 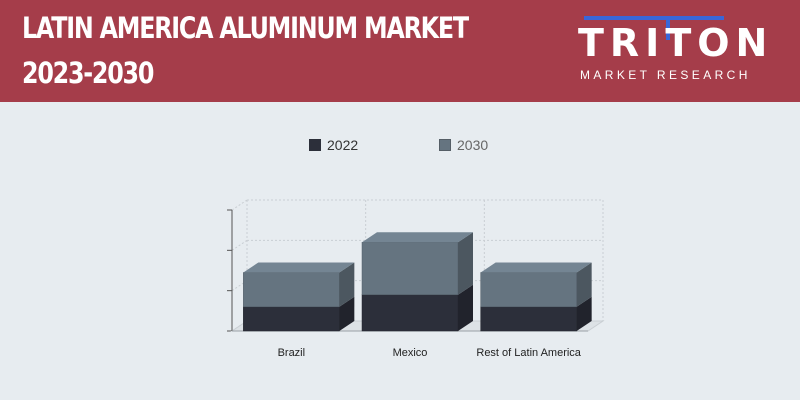 I want to click on legend-swatch-2030, so click(x=445, y=145).